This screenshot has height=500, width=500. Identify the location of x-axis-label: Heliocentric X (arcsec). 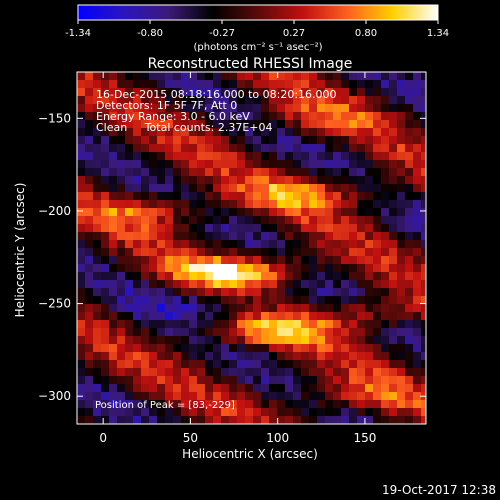
(250, 454).